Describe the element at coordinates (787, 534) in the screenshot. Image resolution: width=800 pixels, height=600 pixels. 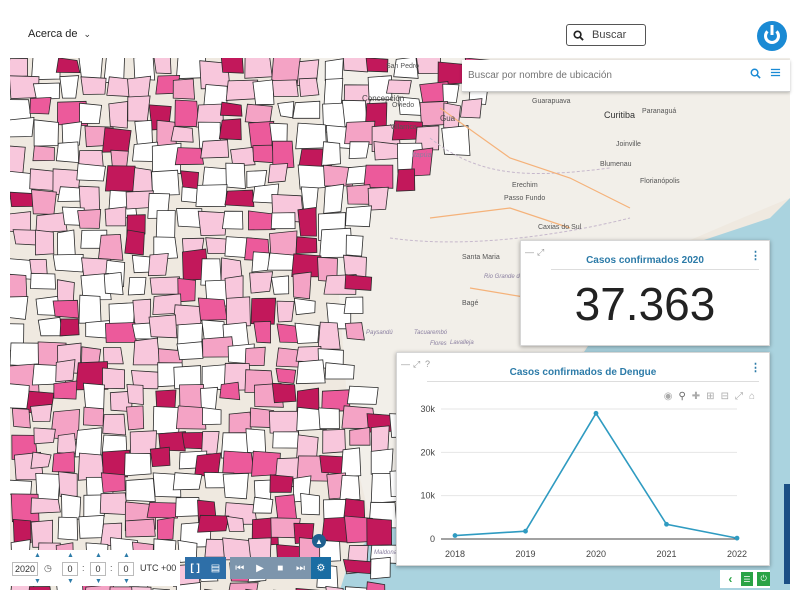
I see `side-panel-tab` at that location.